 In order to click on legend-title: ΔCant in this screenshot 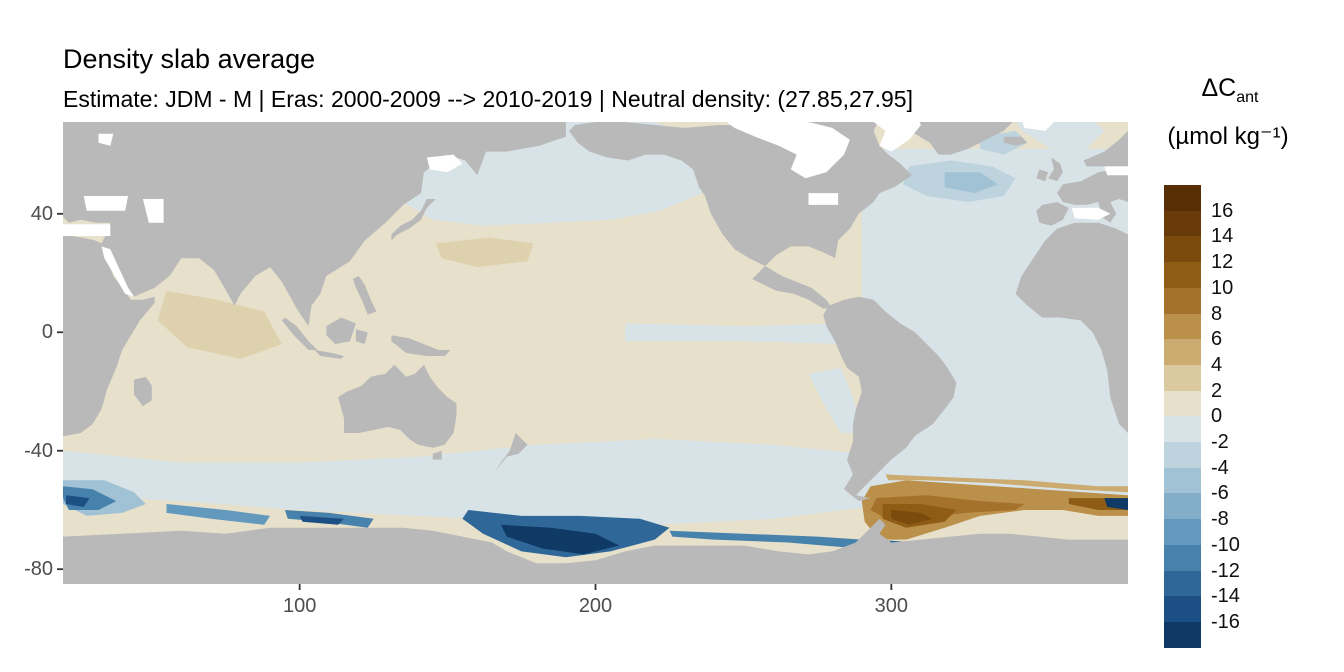, I will do `click(1230, 90)`.